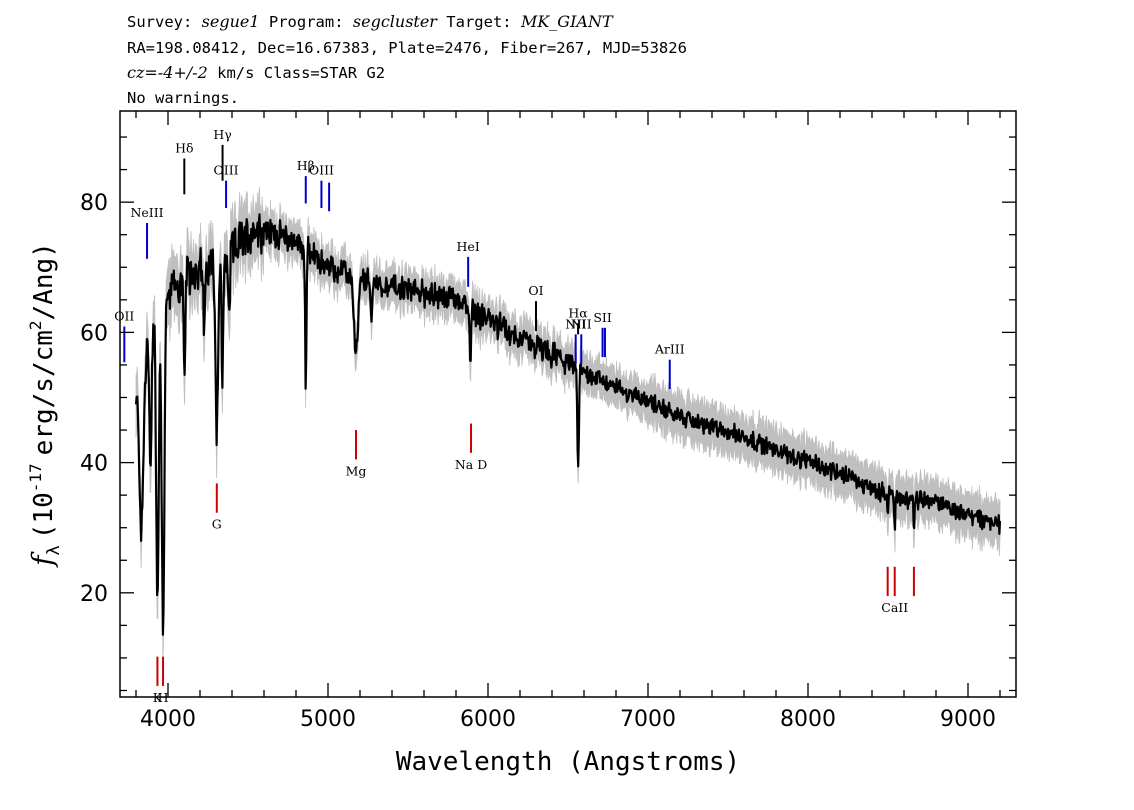  What do you see at coordinates (808, 719) in the screenshot?
I see `x-tick-label: 8000` at bounding box center [808, 719].